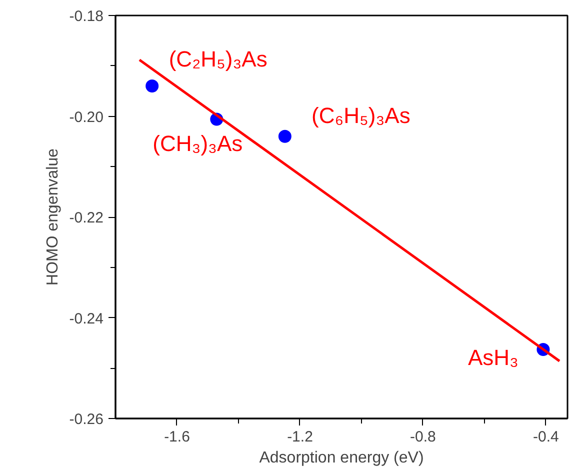 Image resolution: width=569 pixels, height=469 pixels. What do you see at coordinates (86, 16) in the screenshot?
I see `y-tick-label: -0.18` at bounding box center [86, 16].